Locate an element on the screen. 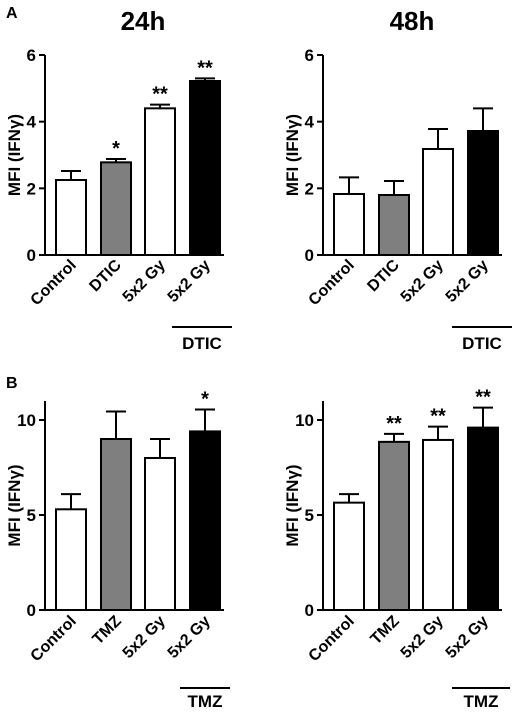 This screenshot has width=517, height=713. panel-label-b: B is located at coordinates (12, 383).